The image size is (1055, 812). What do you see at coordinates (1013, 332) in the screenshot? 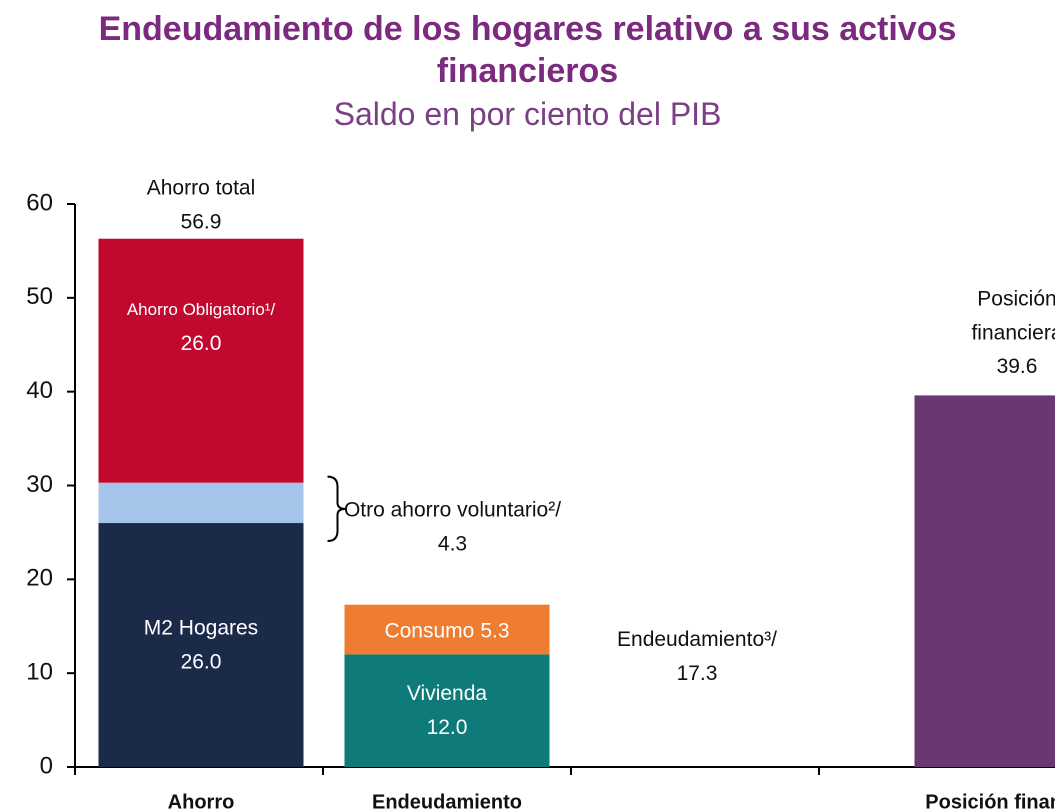
I see `series-label-line: financiera` at bounding box center [1013, 332].